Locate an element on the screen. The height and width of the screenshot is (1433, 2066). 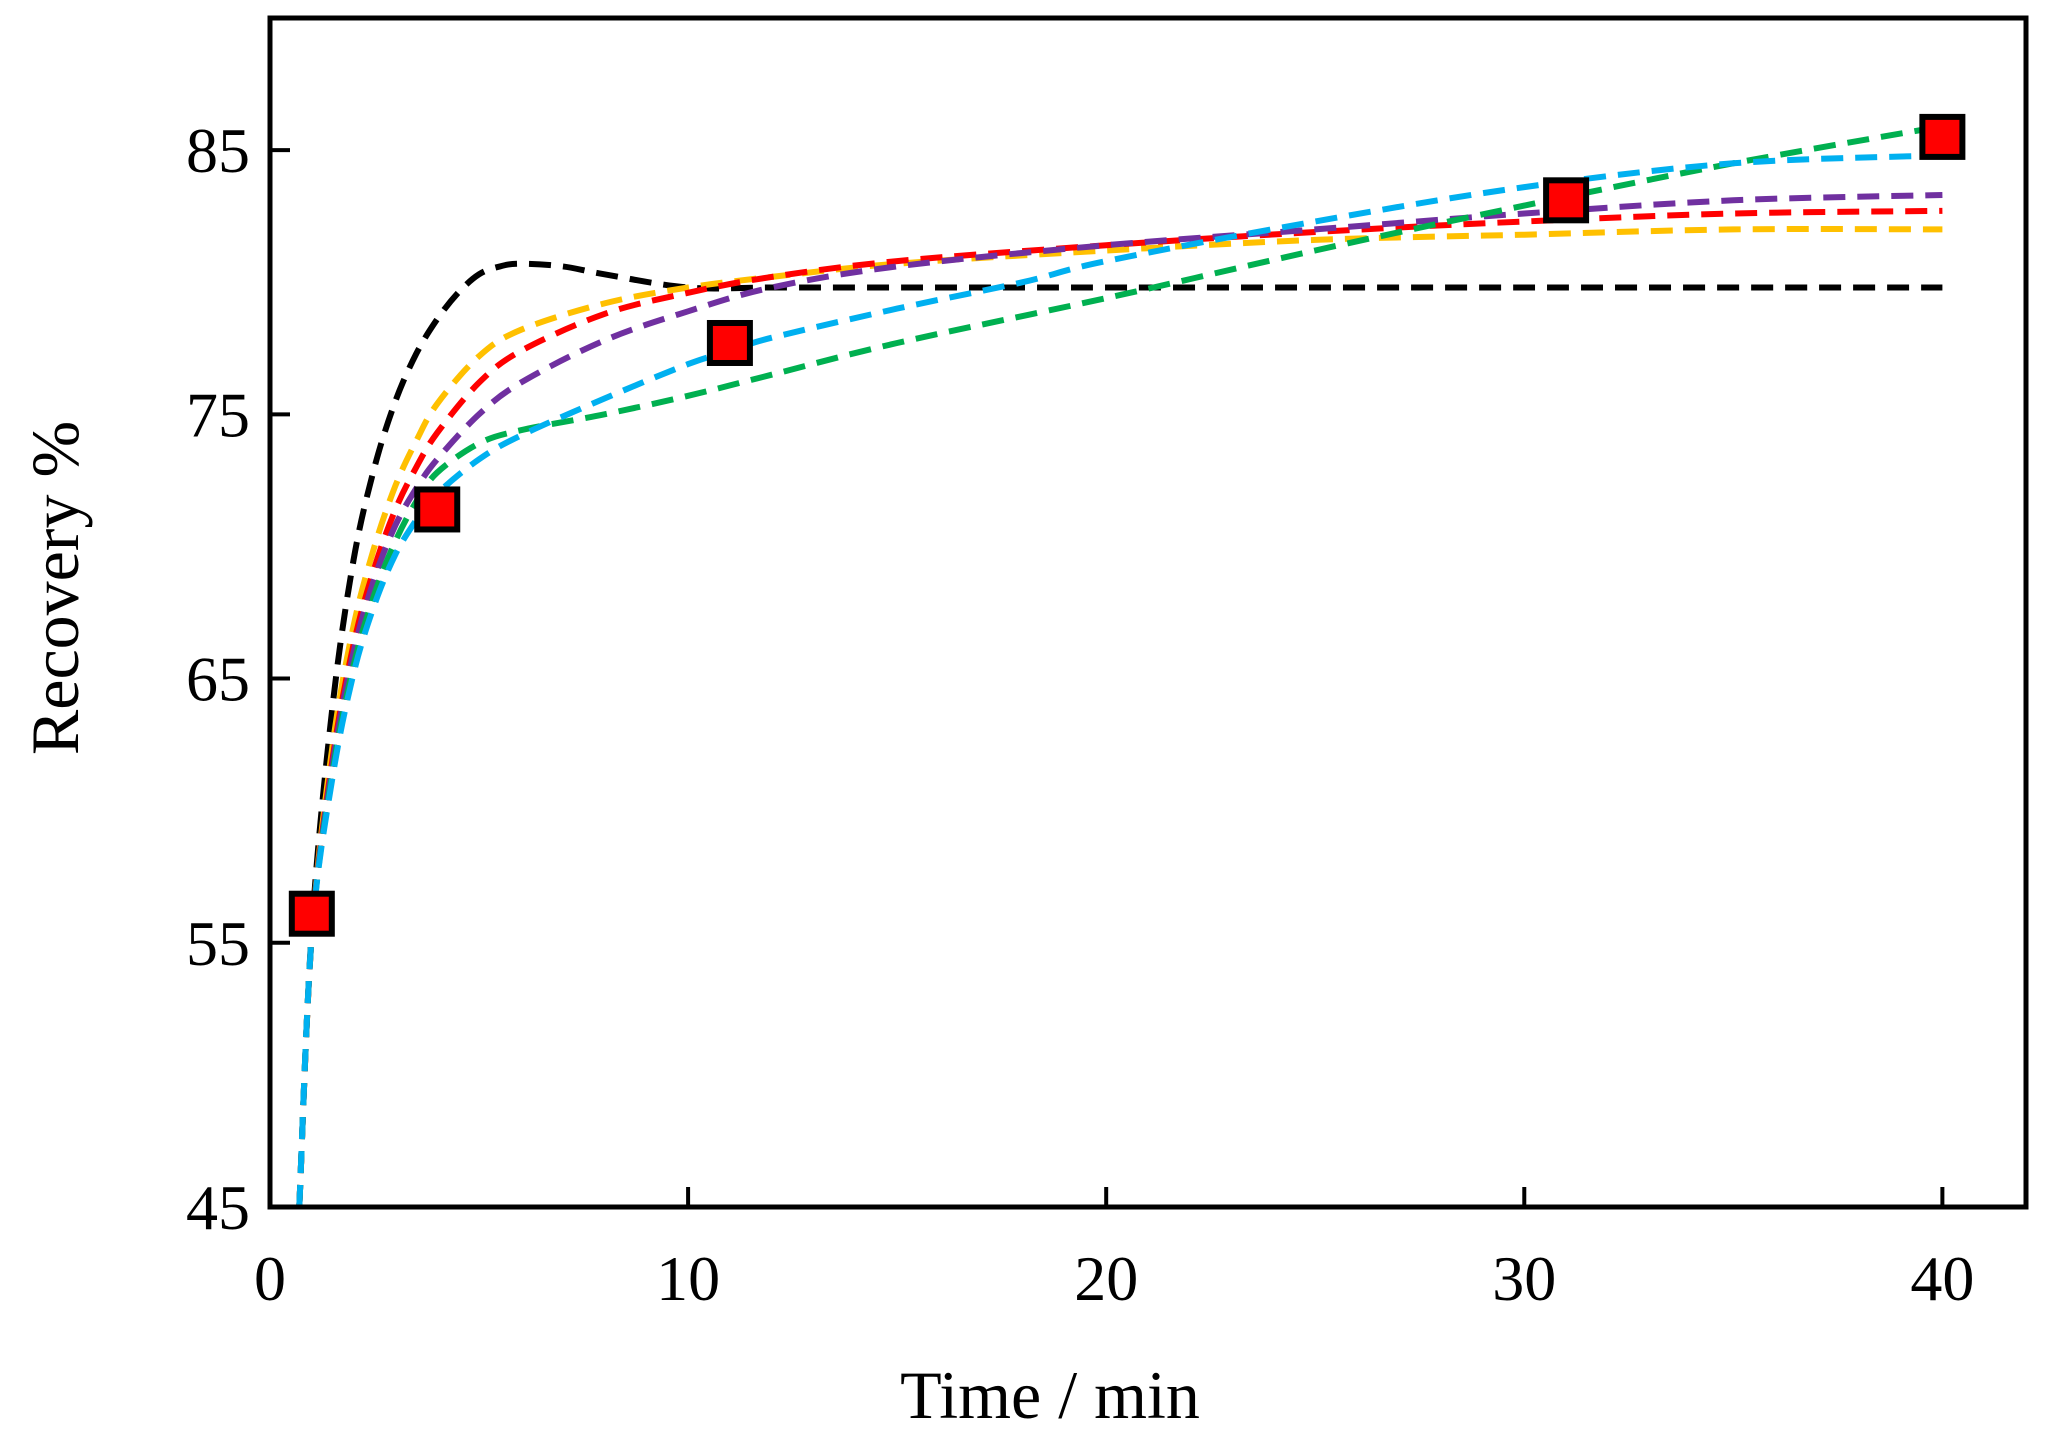
y-axis-title: Recovery % is located at coordinates (55, 588).